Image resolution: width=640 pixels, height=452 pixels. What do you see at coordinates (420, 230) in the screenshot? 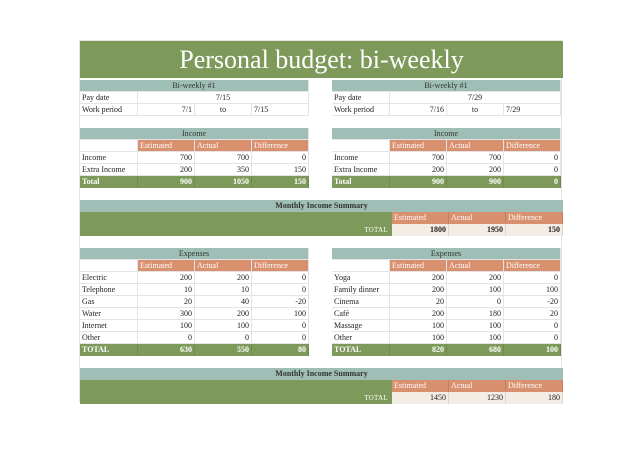
I see `summary-estimated: 1800` at bounding box center [420, 230].